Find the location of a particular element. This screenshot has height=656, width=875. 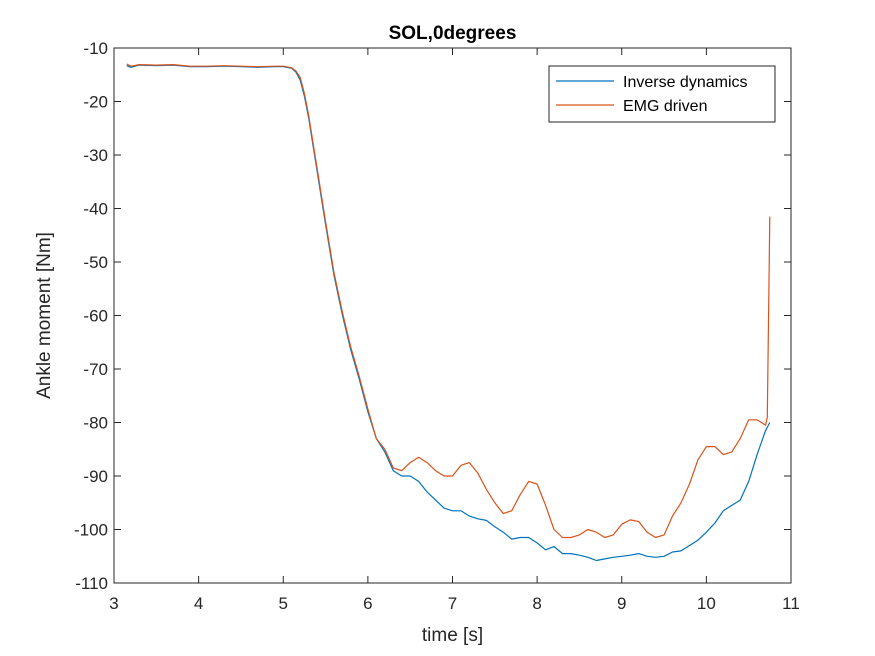

x-tick-label: 3 is located at coordinates (113, 603).